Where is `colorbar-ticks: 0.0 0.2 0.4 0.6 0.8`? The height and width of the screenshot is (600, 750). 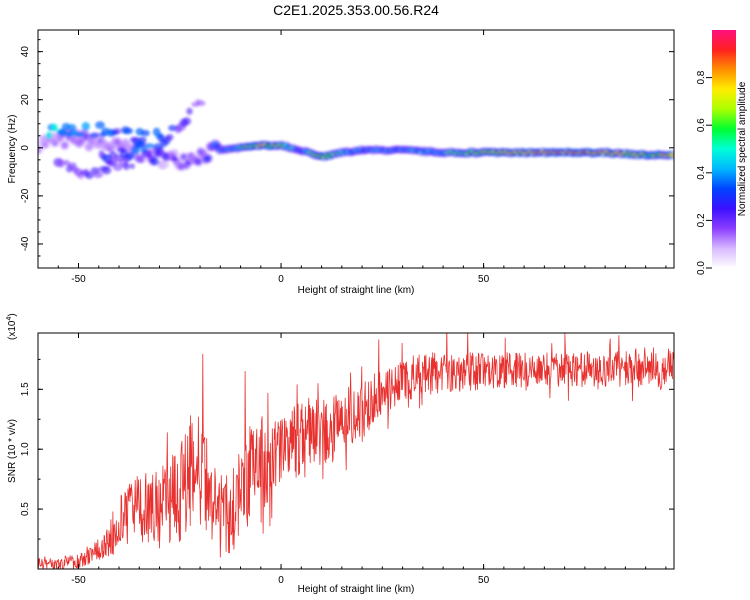
colorbar-ticks: 0.0 0.2 0.4 0.6 0.8 is located at coordinates (704, 172).